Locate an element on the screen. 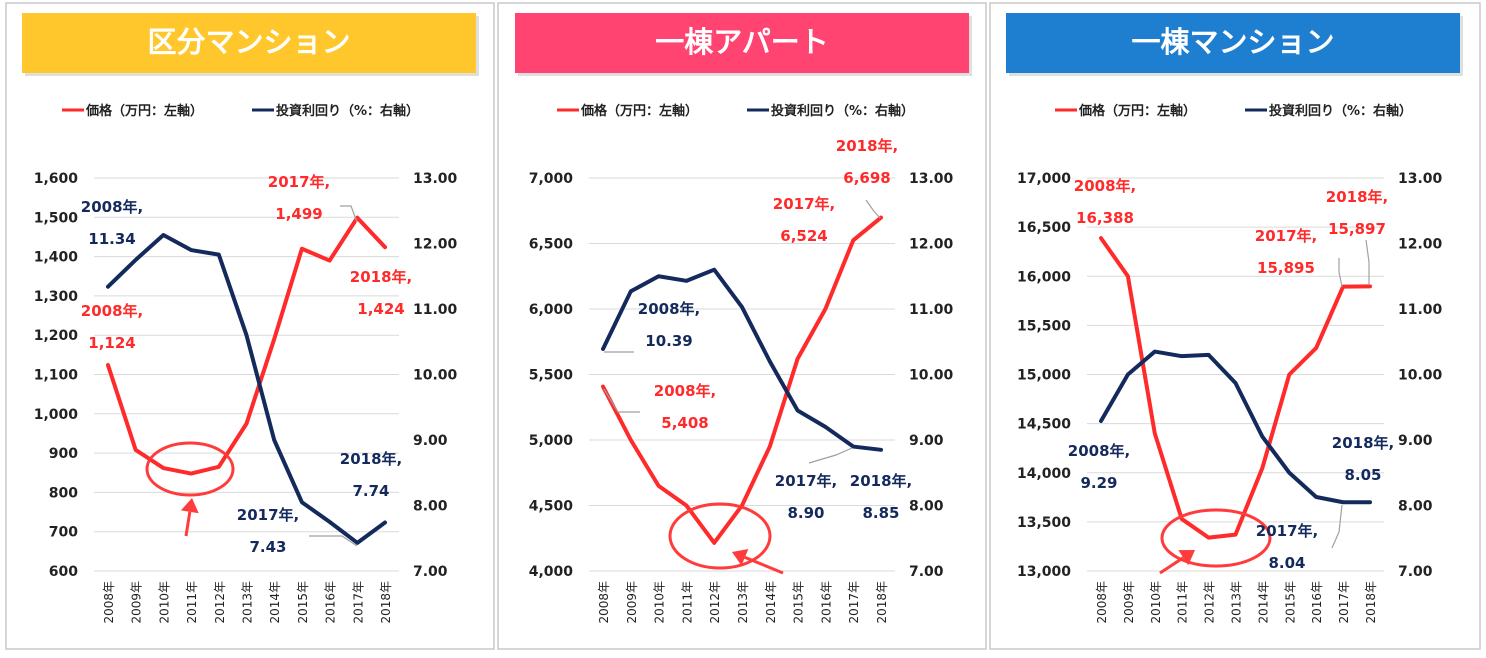 The height and width of the screenshot is (658, 1486). annotation-value: 9.29 is located at coordinates (1098, 483).